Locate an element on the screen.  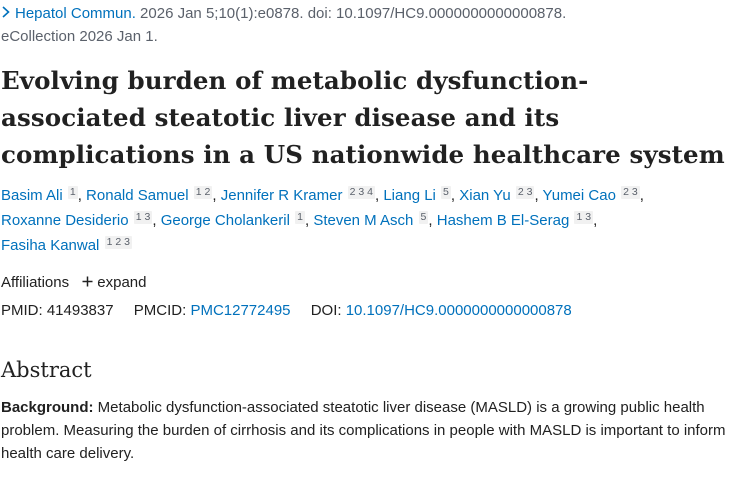
author-item: Xian Yu 2 3, is located at coordinates (501, 195).